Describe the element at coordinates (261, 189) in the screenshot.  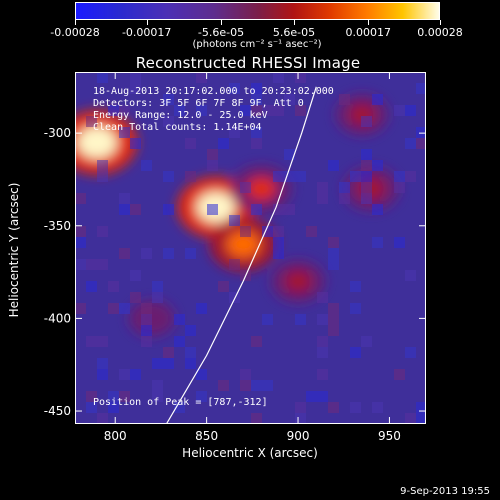
I see `bright-region` at that location.